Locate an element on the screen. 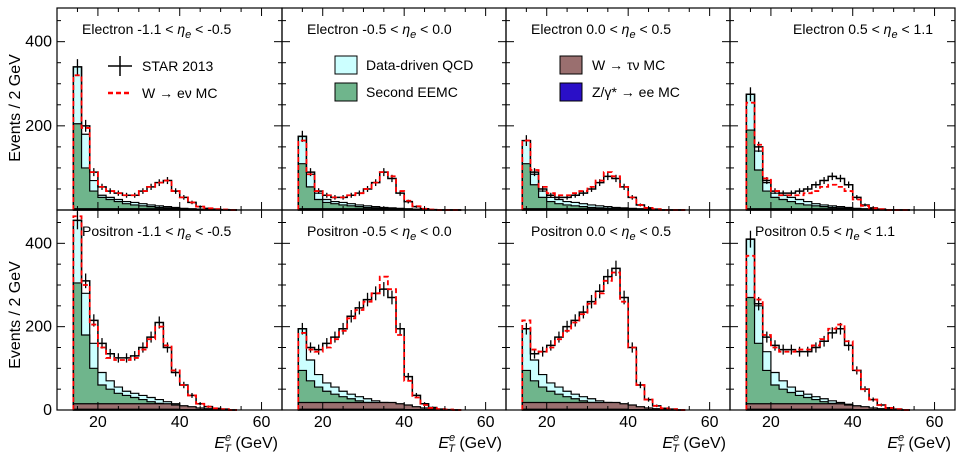  legend-label-w-enu: W → eν MC is located at coordinates (179, 93).